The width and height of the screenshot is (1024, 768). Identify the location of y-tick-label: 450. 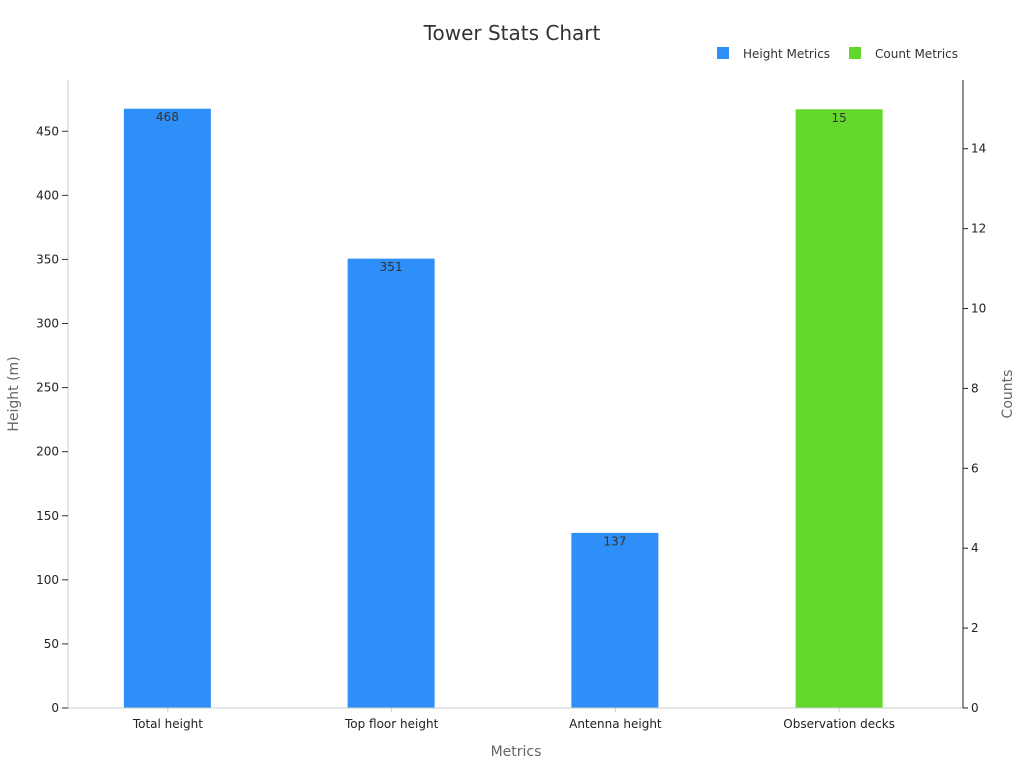
(47, 131).